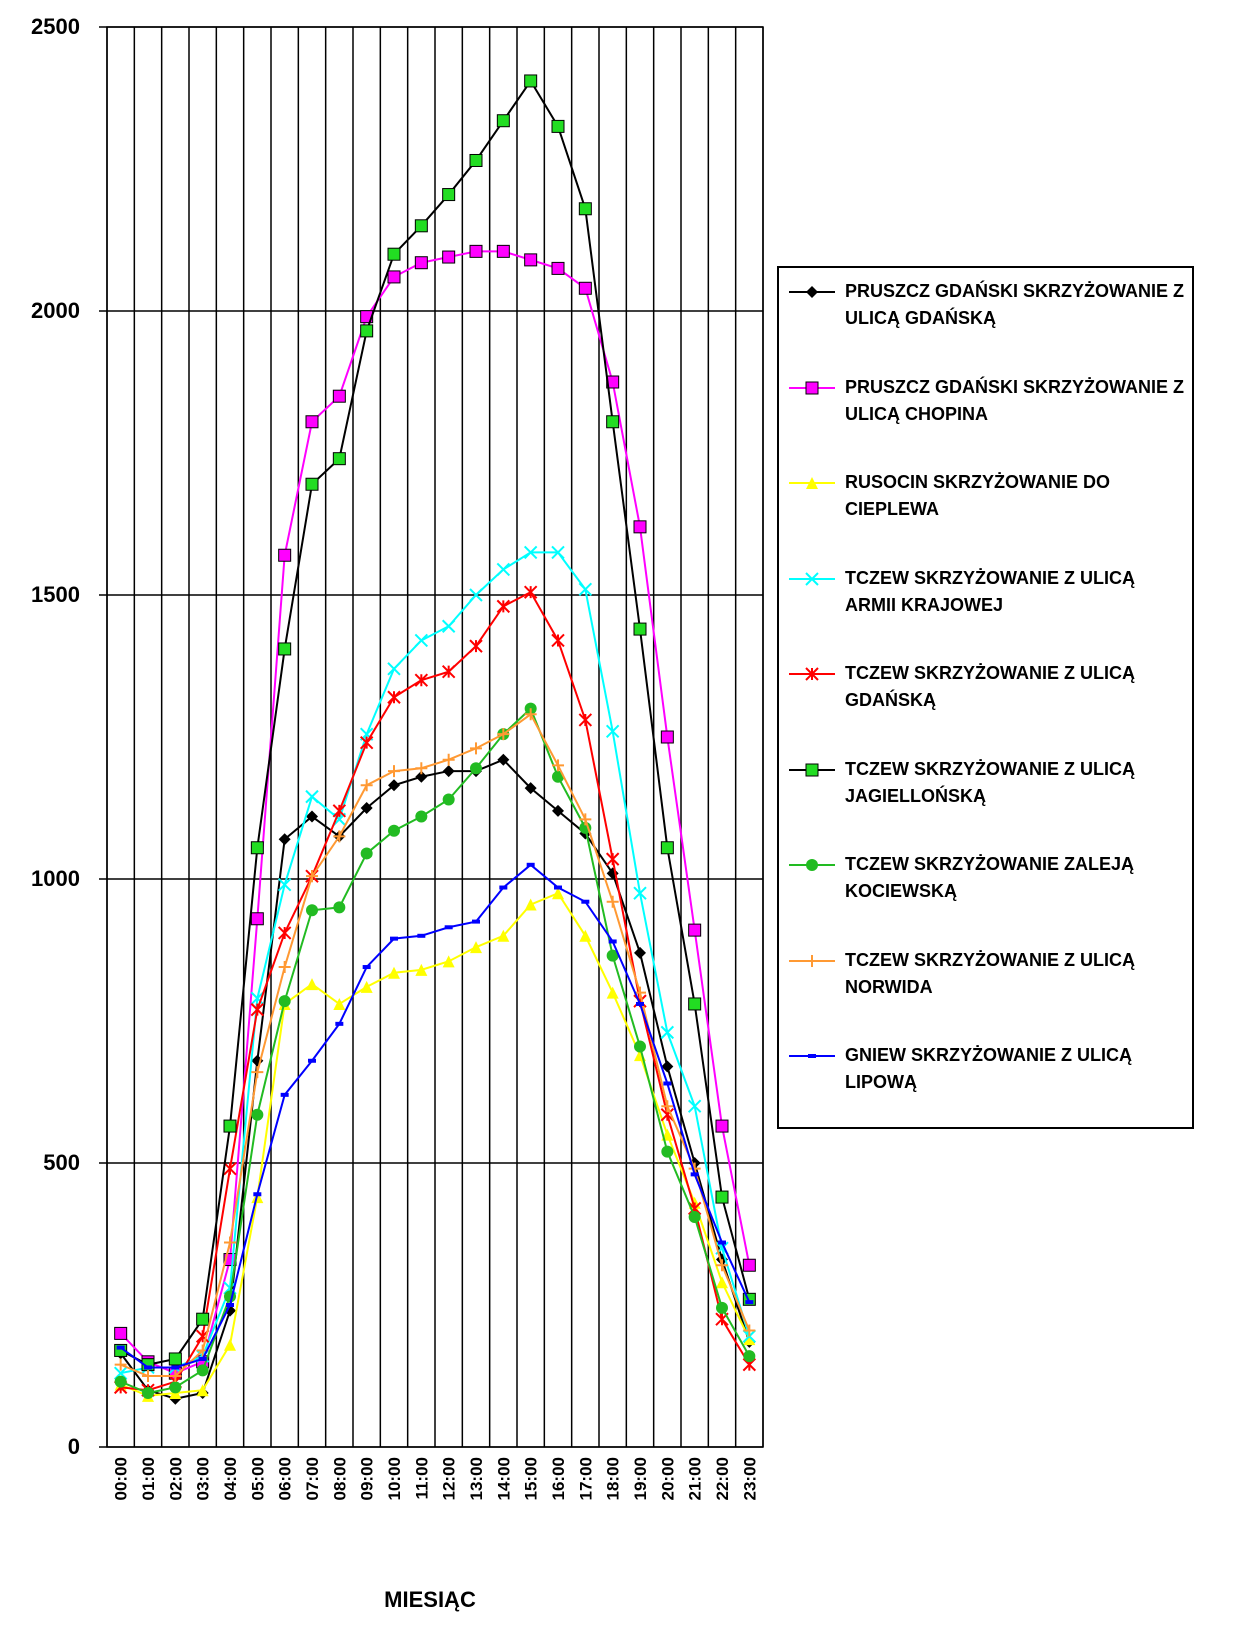 This screenshot has width=1250, height=1629. I want to click on x-tick-label: 13:00, so click(476, 1478).